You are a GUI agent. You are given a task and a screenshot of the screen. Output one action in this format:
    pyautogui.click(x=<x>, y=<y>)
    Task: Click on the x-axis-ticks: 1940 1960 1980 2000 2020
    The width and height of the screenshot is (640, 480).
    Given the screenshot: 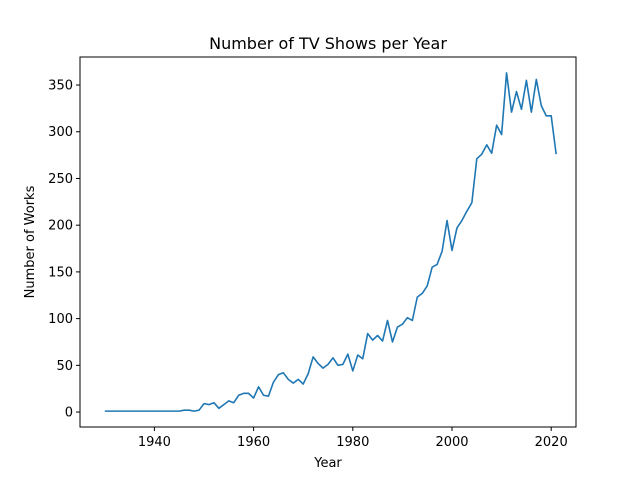 What is the action you would take?
    pyautogui.click(x=353, y=438)
    